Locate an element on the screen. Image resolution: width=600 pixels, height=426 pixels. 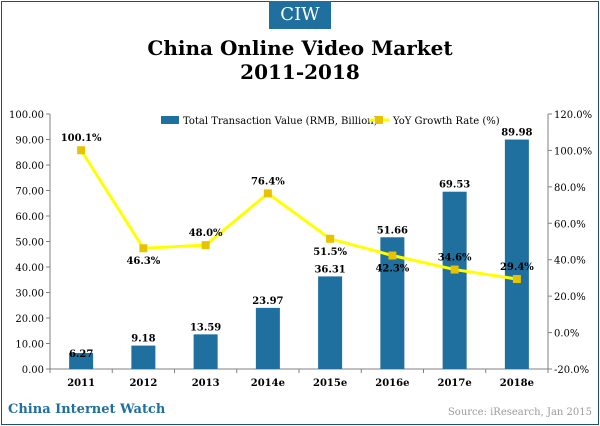
left-tick-label: 50.00 is located at coordinates (29, 243).